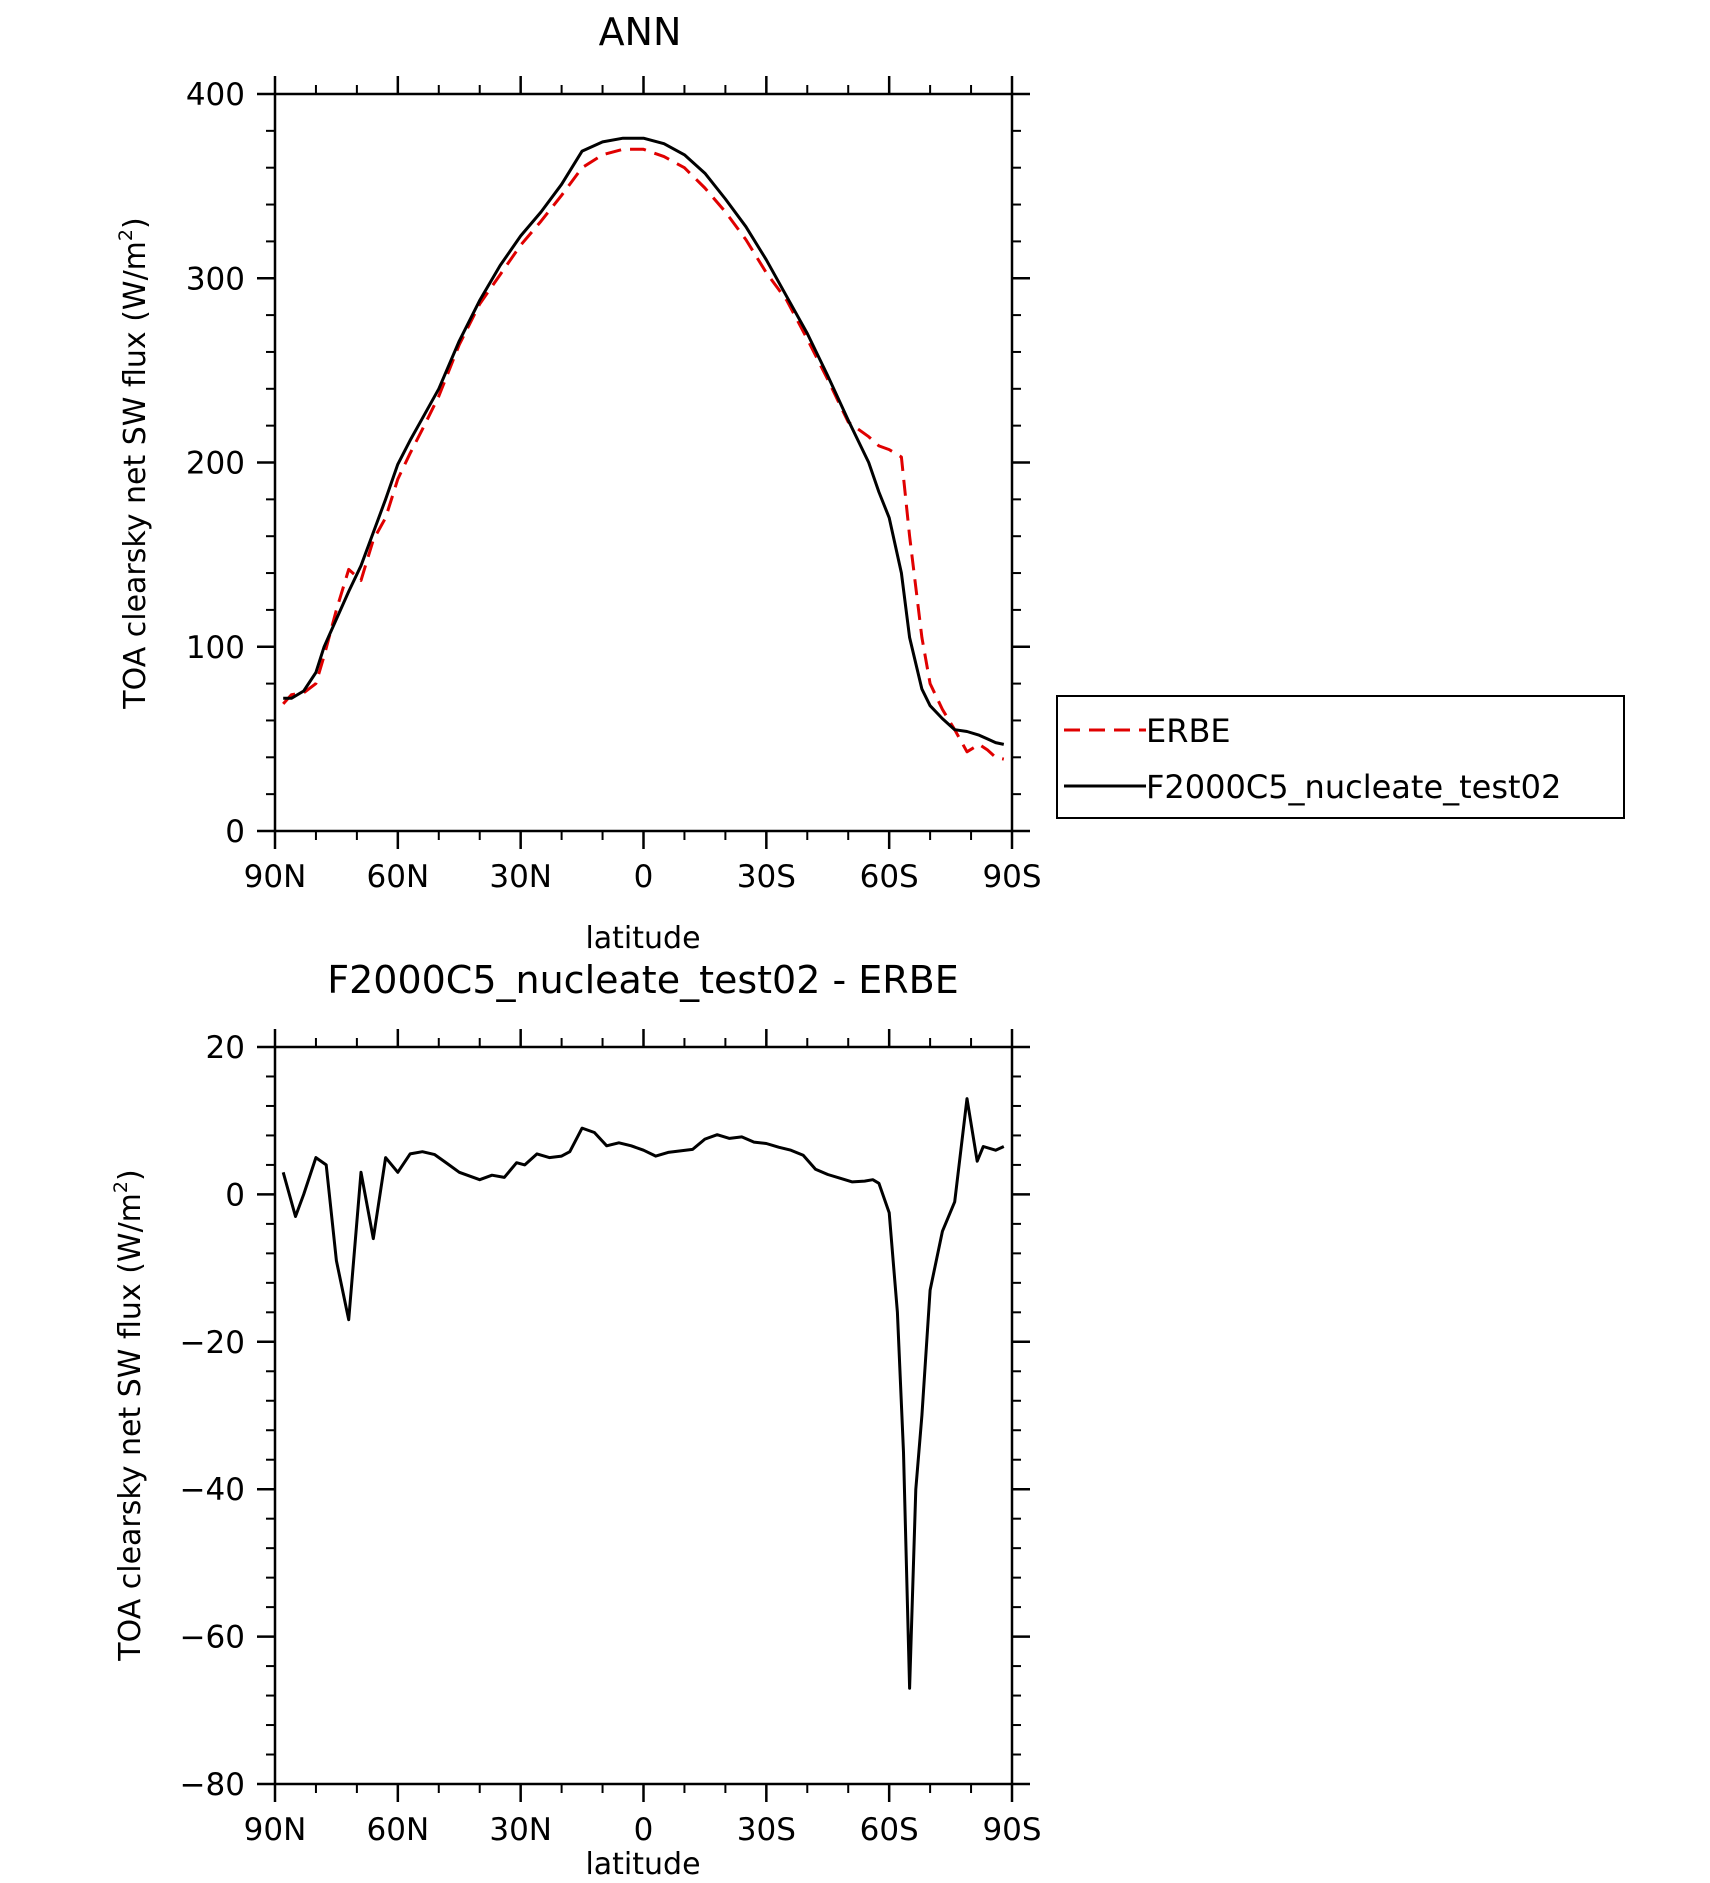  I want to click on erbe-series-line, so click(643, 454).